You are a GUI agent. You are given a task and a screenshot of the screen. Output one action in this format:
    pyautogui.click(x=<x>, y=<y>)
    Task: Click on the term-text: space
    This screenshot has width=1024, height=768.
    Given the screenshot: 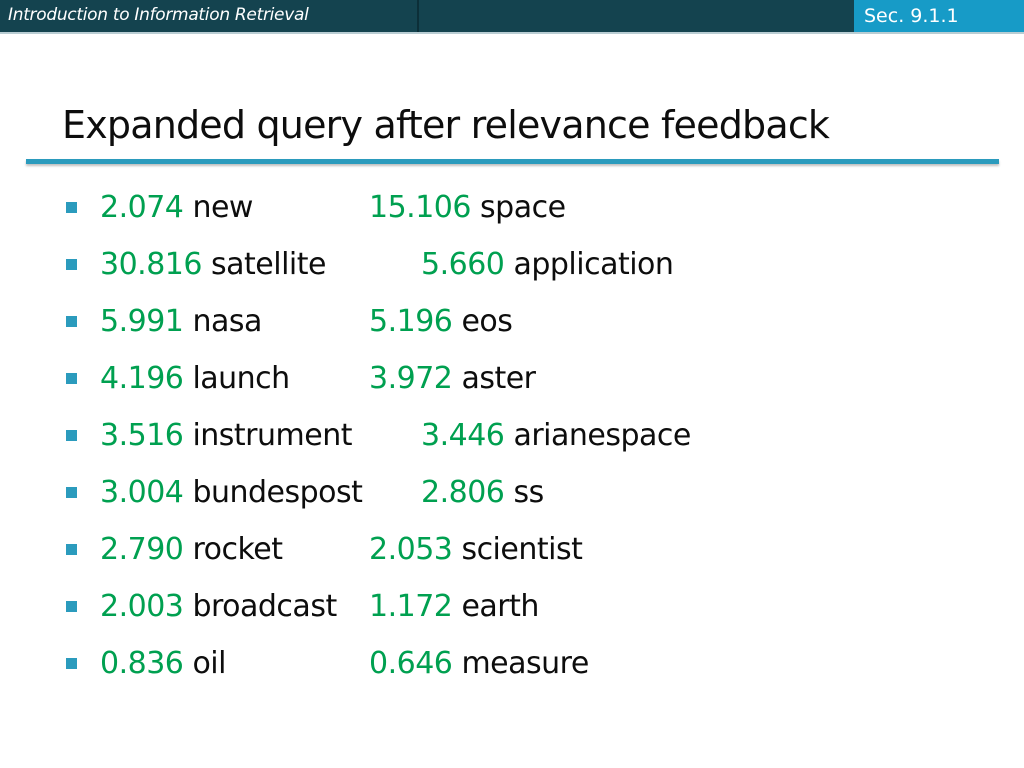 What is the action you would take?
    pyautogui.click(x=523, y=207)
    